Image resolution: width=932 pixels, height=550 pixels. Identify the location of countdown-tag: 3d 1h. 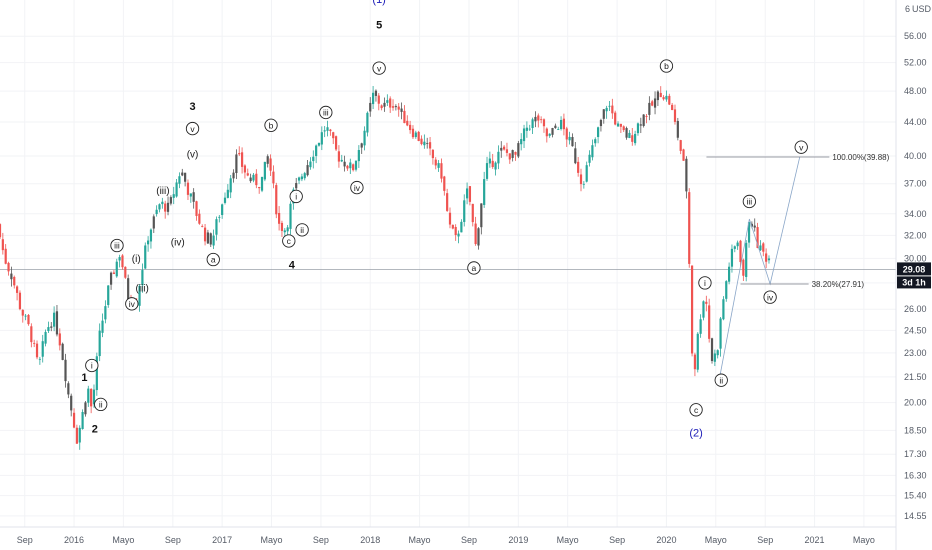
(914, 282).